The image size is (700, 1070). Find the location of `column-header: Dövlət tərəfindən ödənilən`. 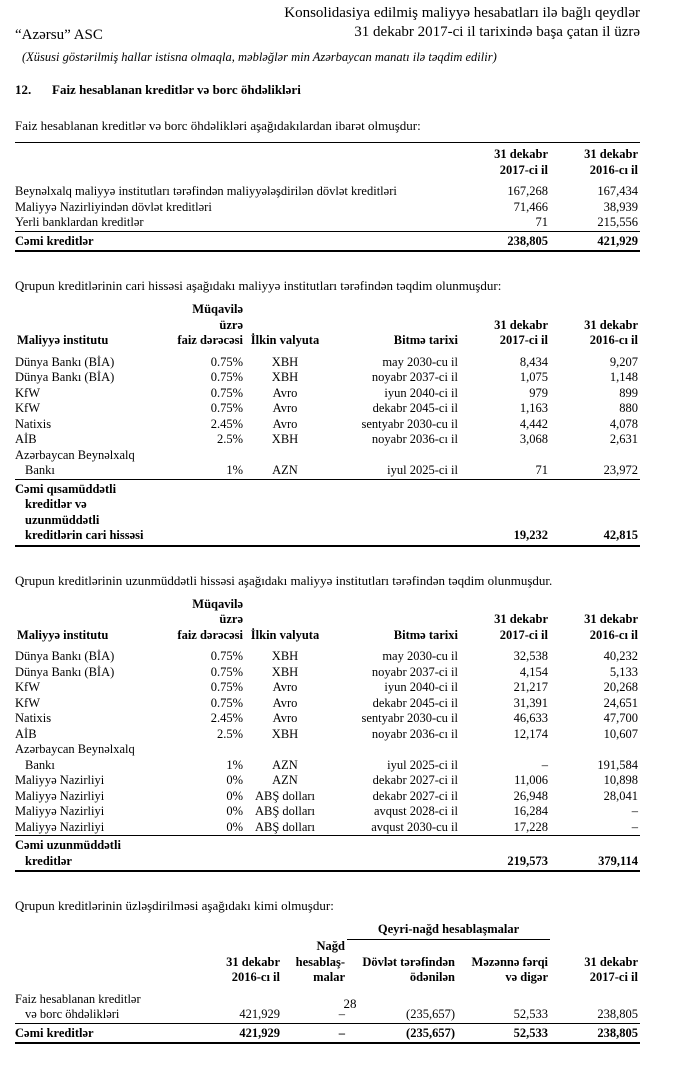

column-header: Dövlət tərəfindən ödənilən is located at coordinates (408, 969).